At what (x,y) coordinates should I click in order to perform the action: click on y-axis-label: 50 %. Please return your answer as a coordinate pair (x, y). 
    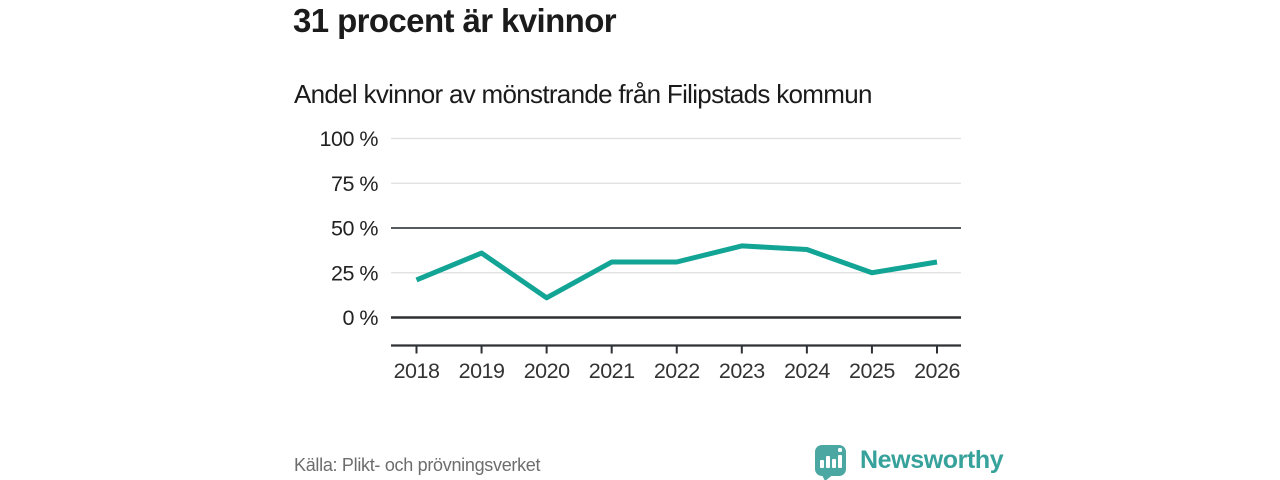
    Looking at the image, I should click on (354, 229).